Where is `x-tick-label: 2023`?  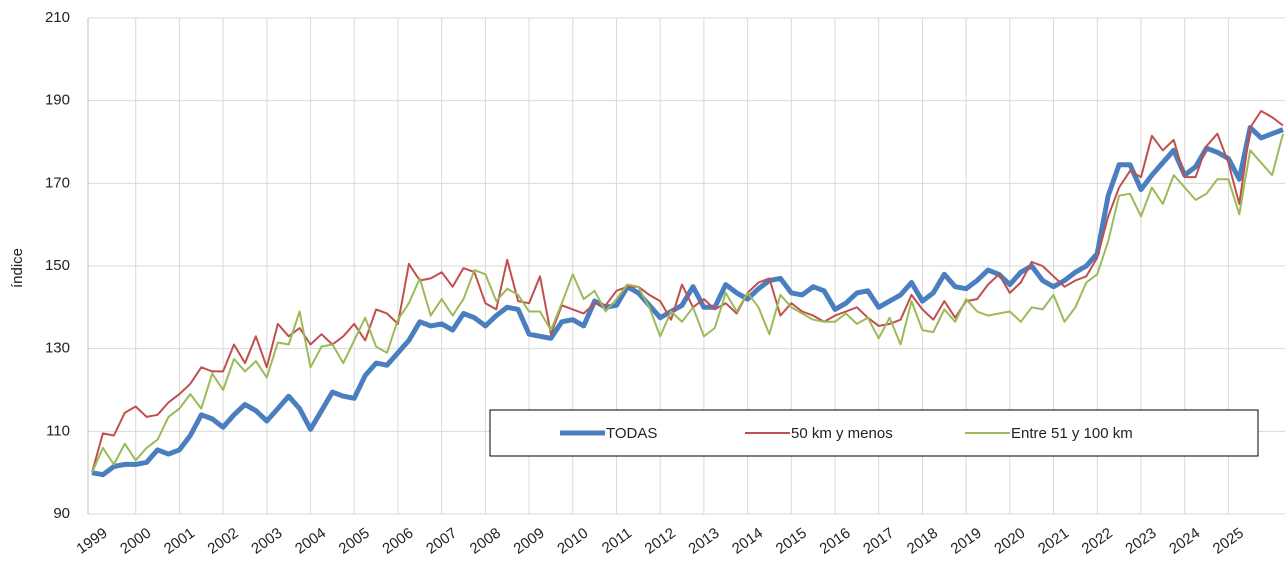 x-tick-label: 2023 is located at coordinates (1140, 541).